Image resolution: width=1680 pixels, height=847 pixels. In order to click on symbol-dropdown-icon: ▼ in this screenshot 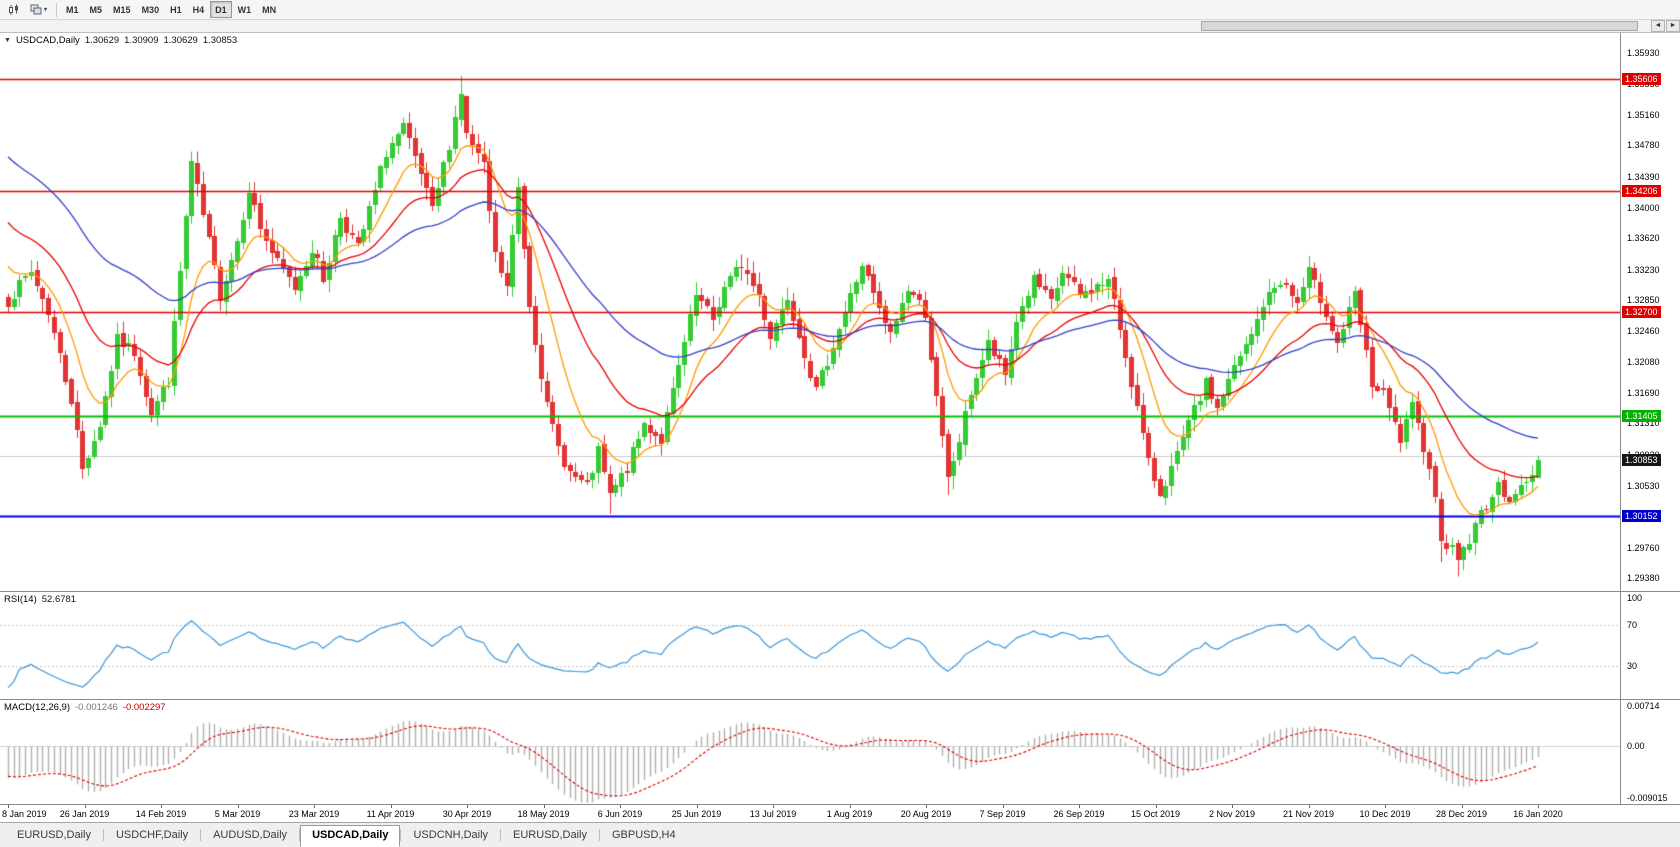, I will do `click(7, 40)`.